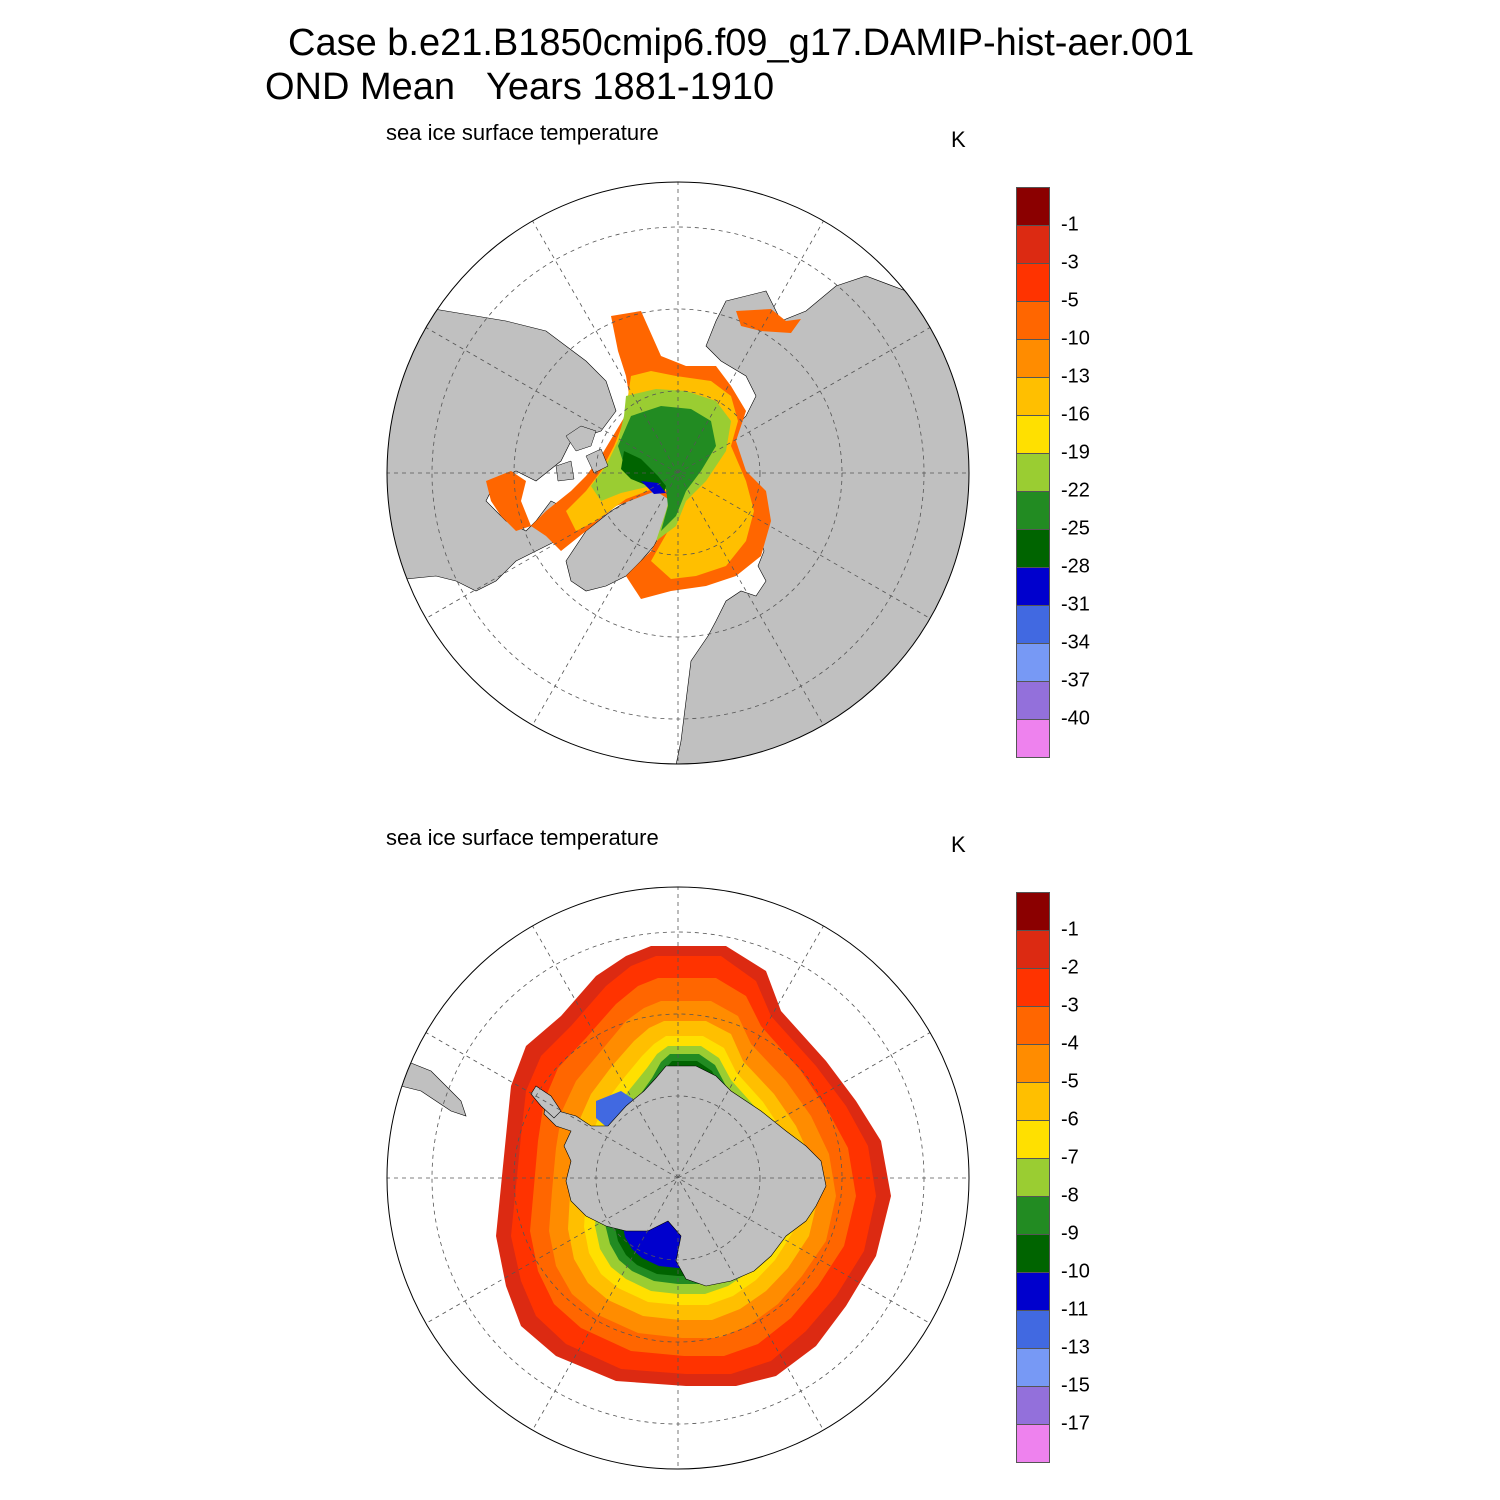  Describe the element at coordinates (1075, 528) in the screenshot. I see `colorbar-label: -25` at that location.